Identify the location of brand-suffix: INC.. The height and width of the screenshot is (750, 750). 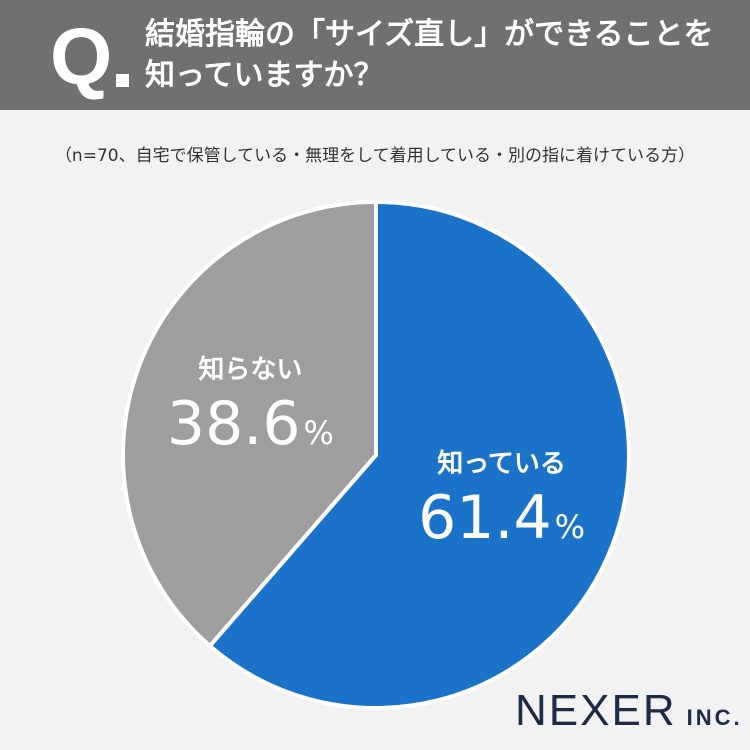
(714, 717).